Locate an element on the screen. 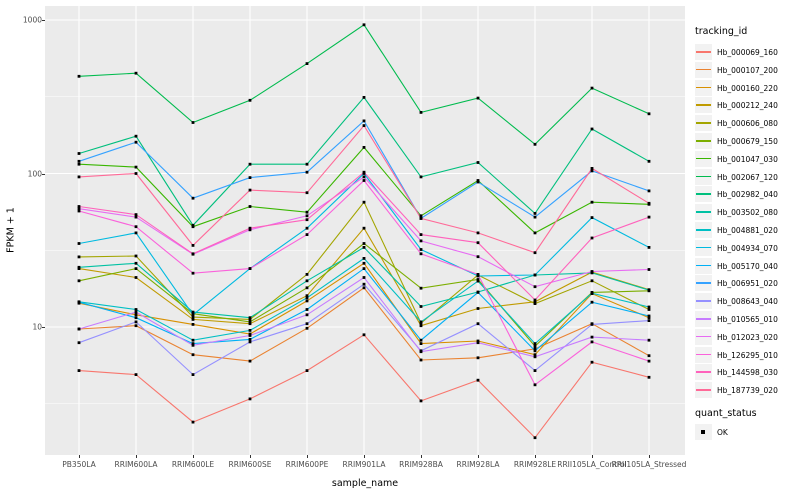 Image resolution: width=800 pixels, height=500 pixels. legend-label: Hb_000069_160 is located at coordinates (747, 52).